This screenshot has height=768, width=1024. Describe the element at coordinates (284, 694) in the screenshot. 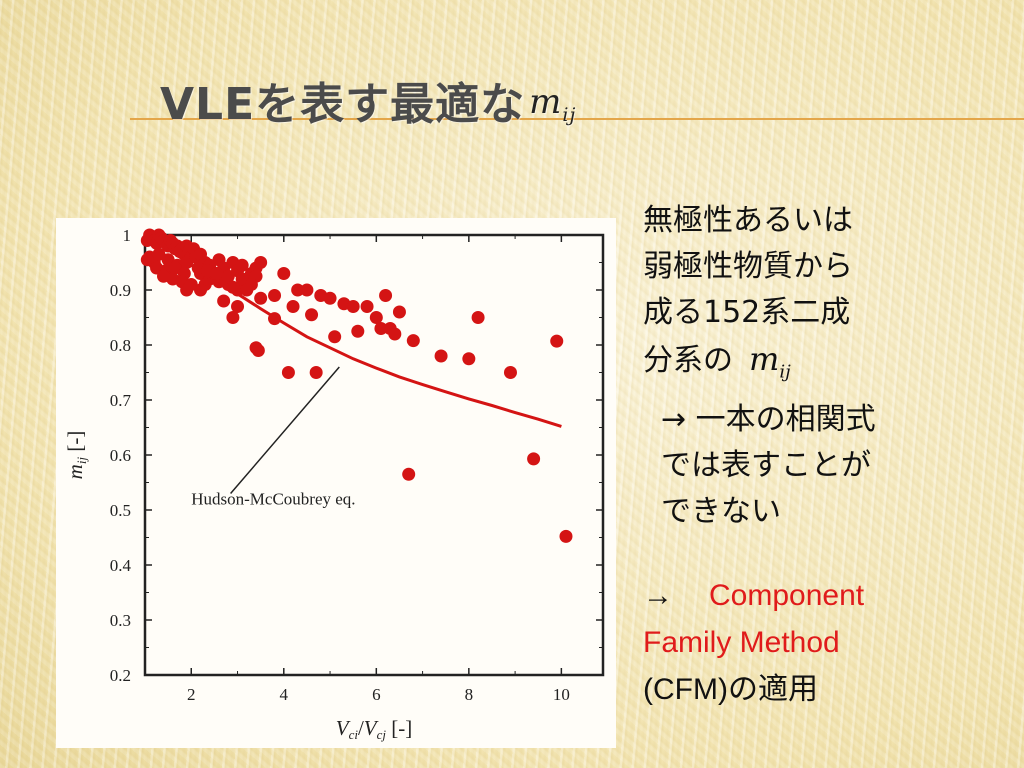

I see `x-tick-label: 4` at that location.